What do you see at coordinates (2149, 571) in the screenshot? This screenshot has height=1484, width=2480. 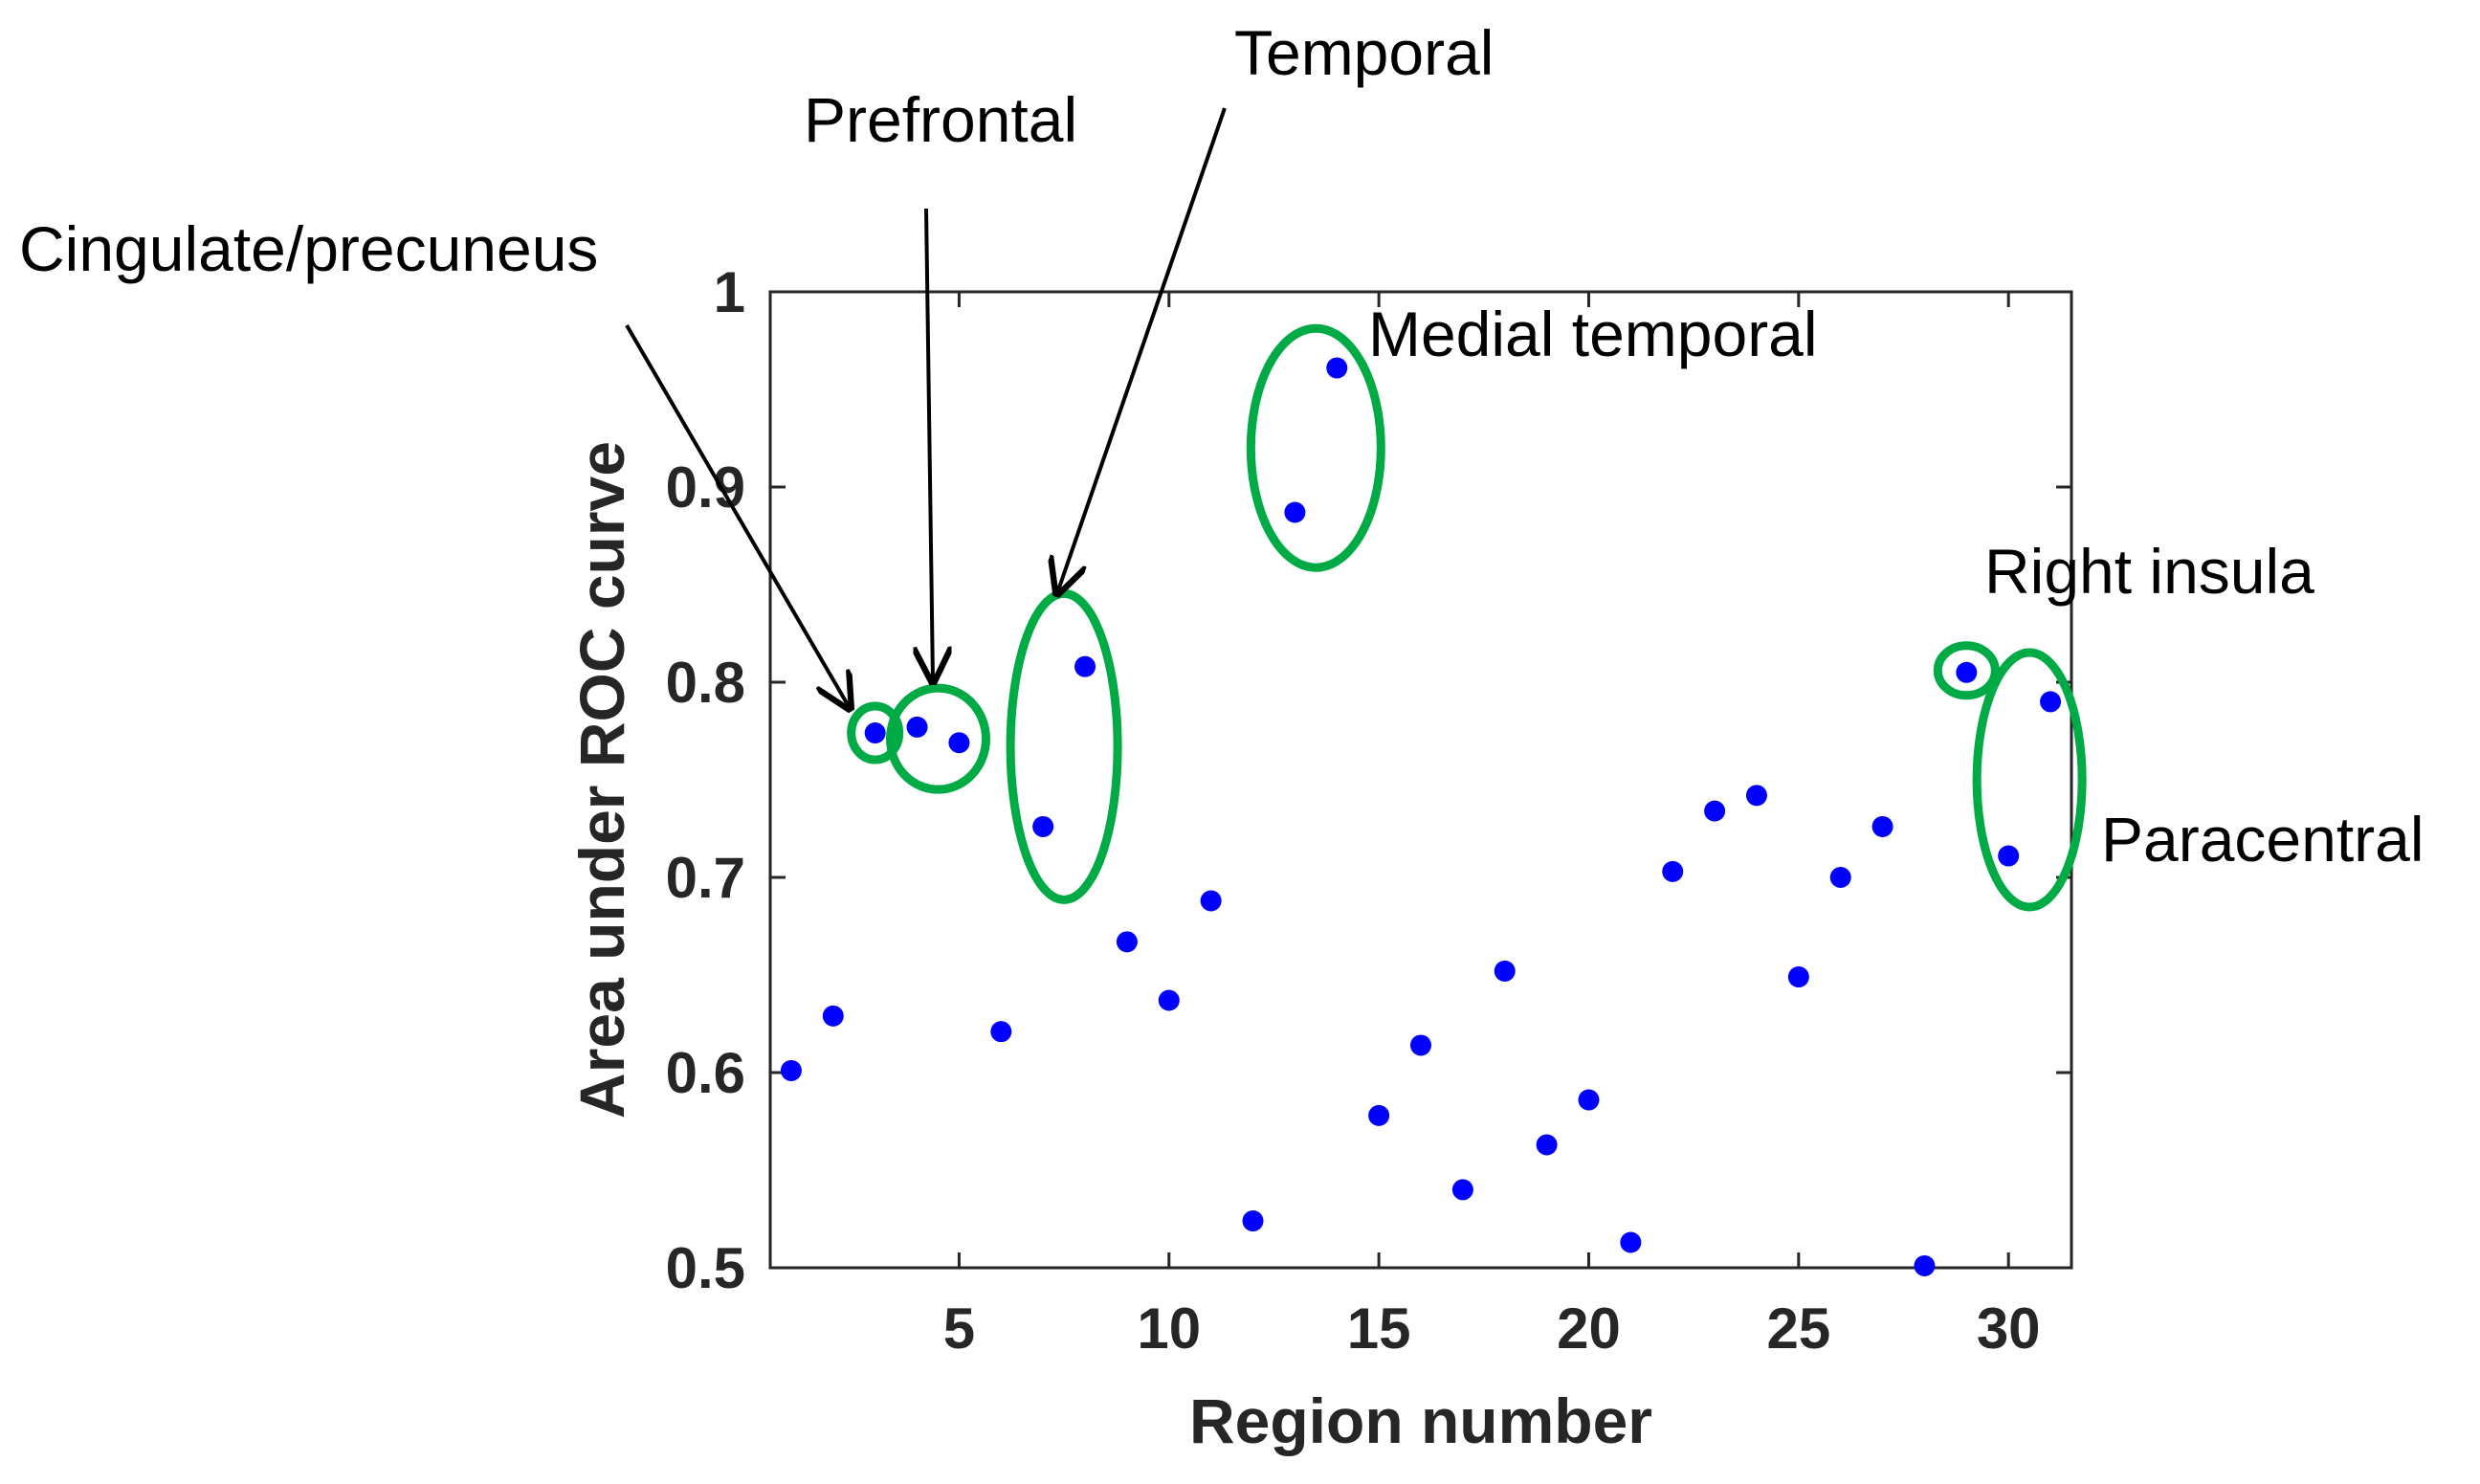 I see `right-insula-label: Right insula` at bounding box center [2149, 571].